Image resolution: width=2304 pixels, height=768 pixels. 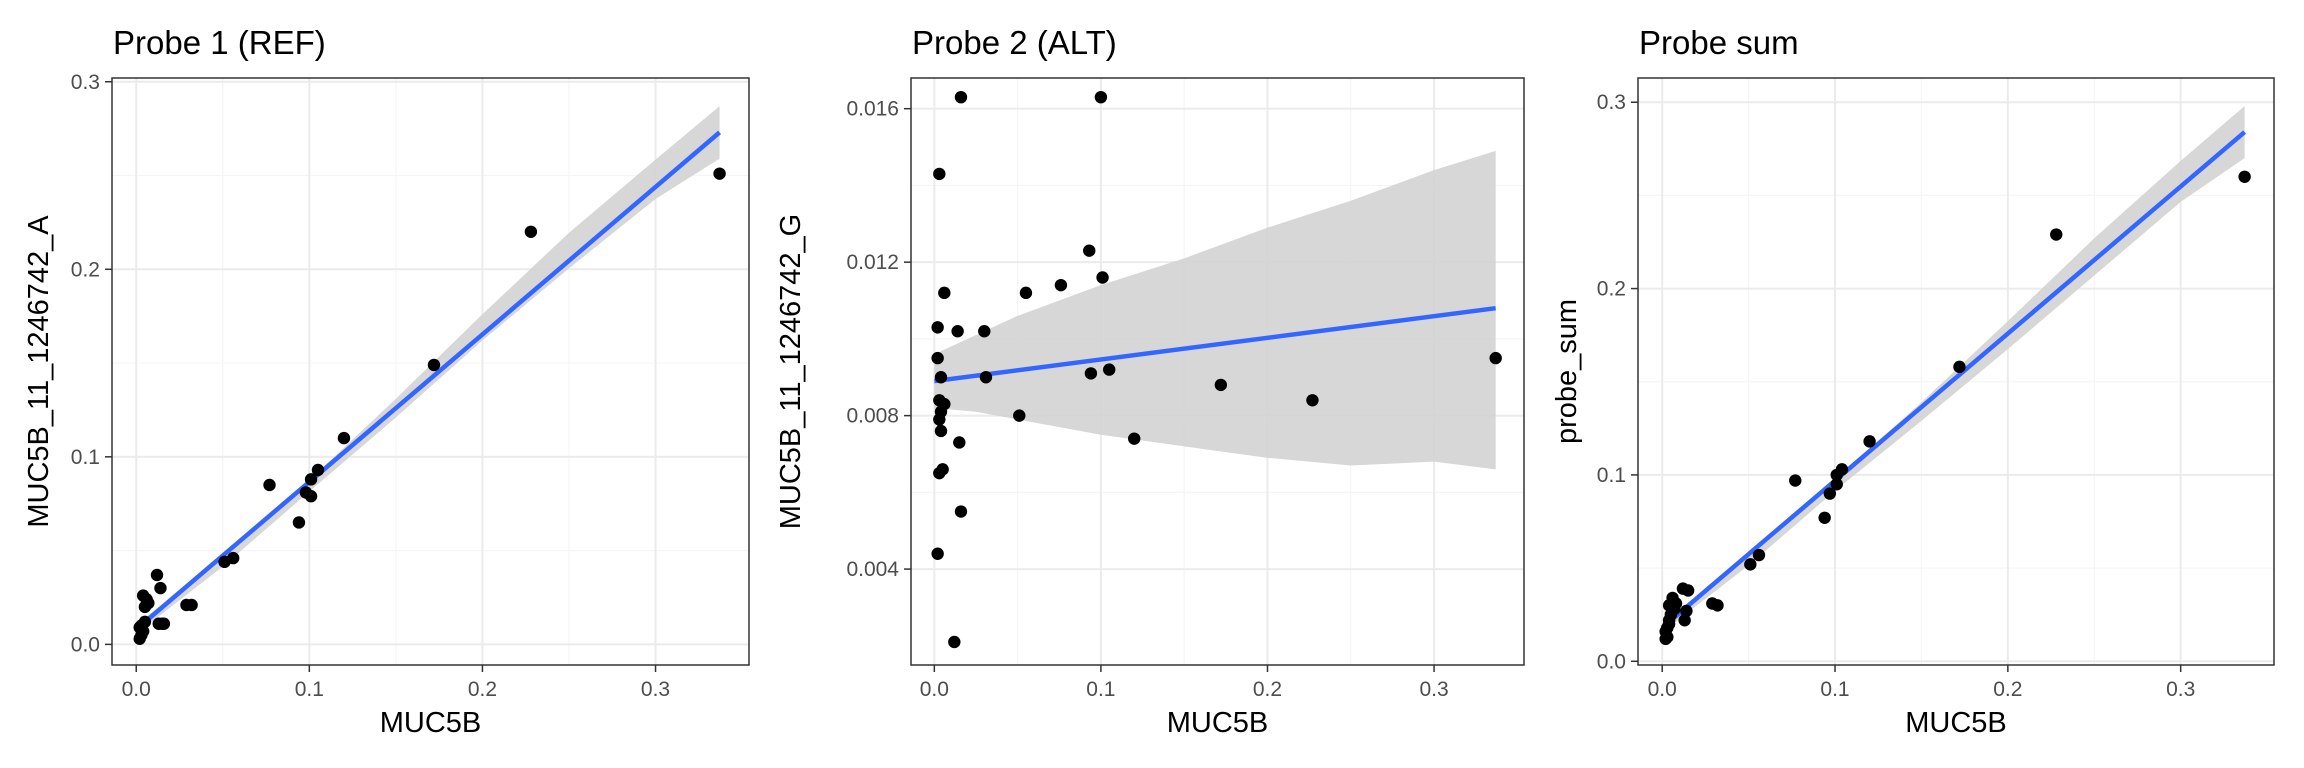 What do you see at coordinates (1215, 344) in the screenshot?
I see `trend-line` at bounding box center [1215, 344].